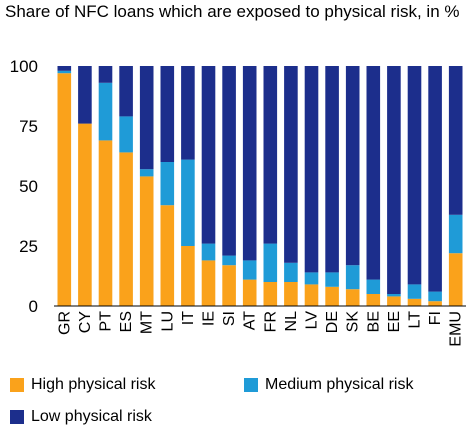 Image resolution: width=471 pixels, height=433 pixels. I want to click on y-tick-label: 100, so click(24, 66).